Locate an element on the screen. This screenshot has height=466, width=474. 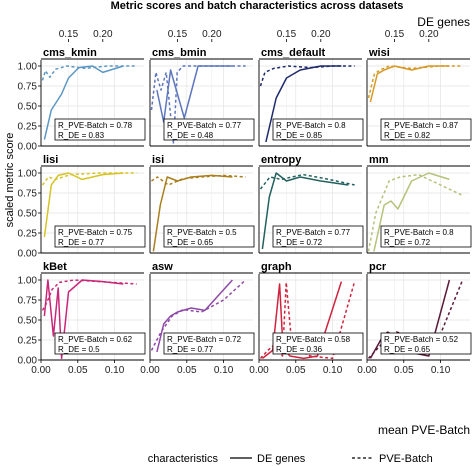
correlation-label: R_PVE-Batch = 0.78R_DE = 0.83 is located at coordinates (100, 129).